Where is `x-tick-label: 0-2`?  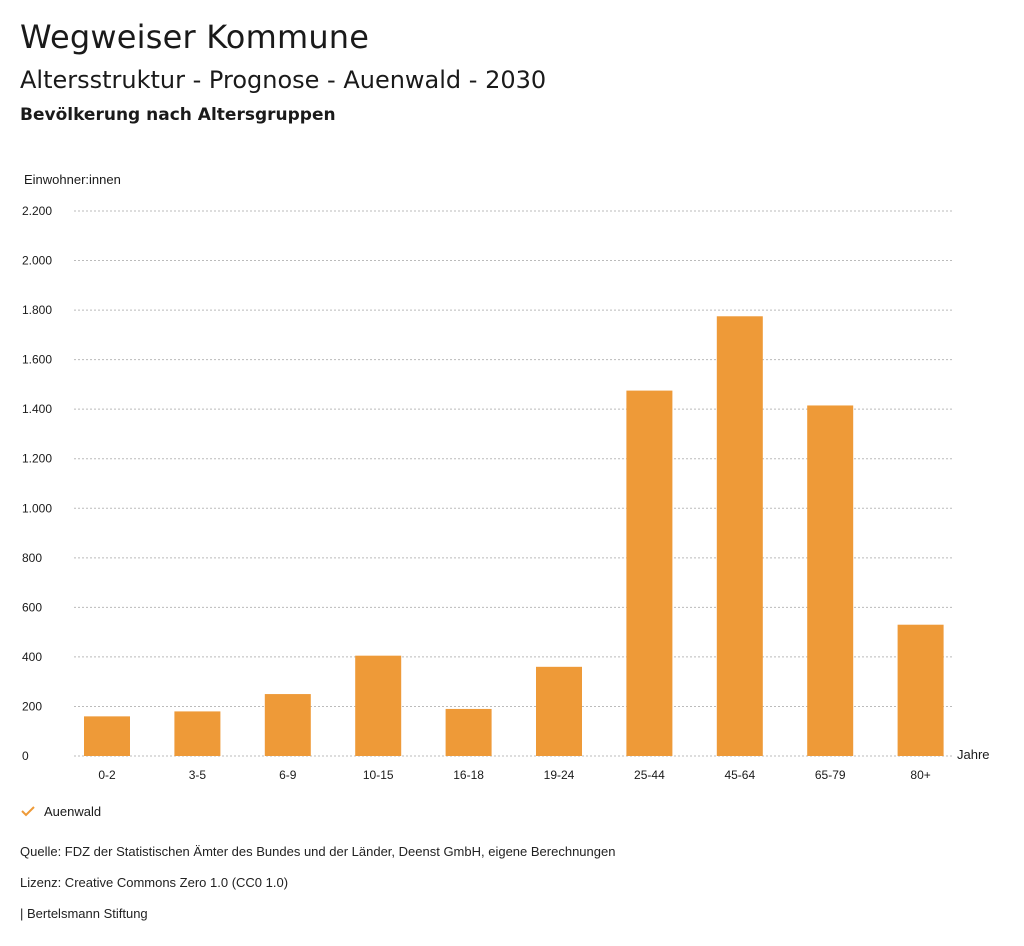 x-tick-label: 0-2 is located at coordinates (107, 775).